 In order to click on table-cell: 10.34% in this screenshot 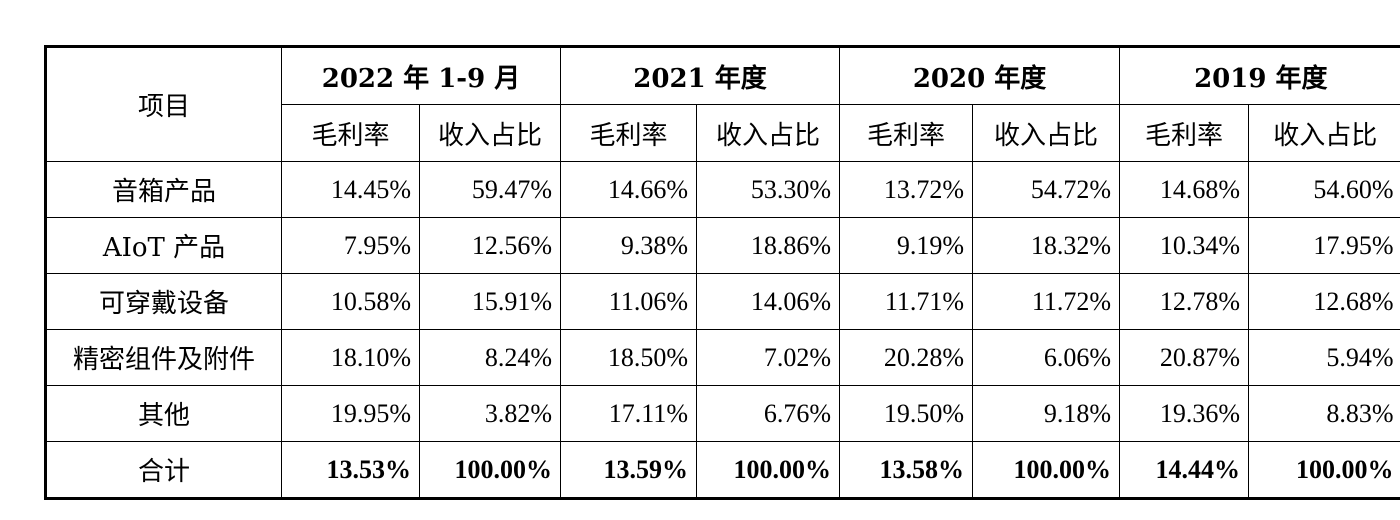, I will do `click(1184, 245)`.